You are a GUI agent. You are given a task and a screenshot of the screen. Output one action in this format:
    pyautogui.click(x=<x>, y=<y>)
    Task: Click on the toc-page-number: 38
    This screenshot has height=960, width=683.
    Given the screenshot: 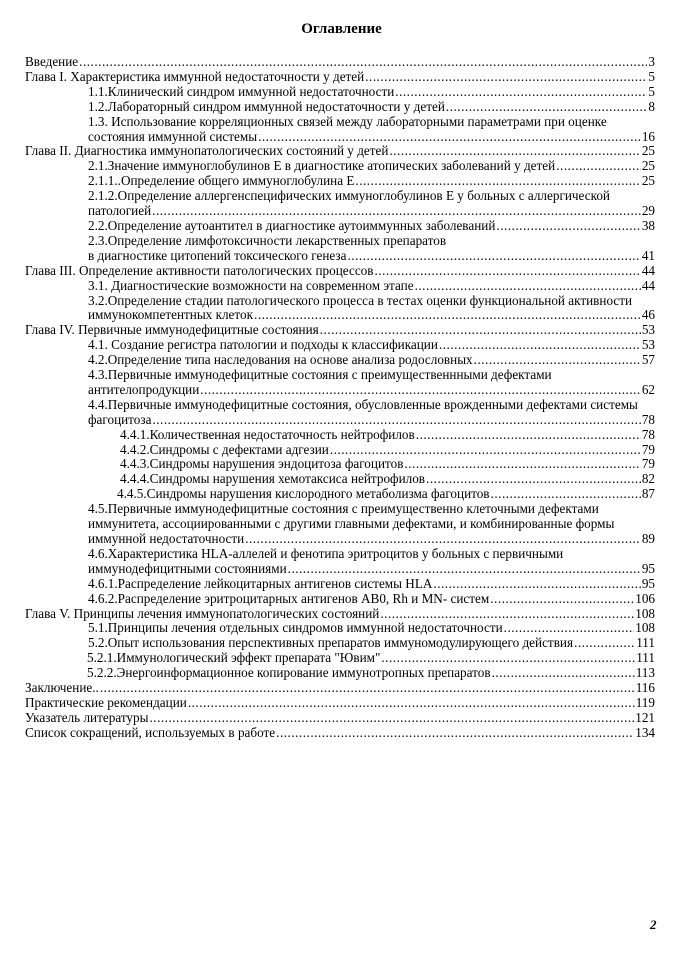 What is the action you would take?
    pyautogui.click(x=648, y=225)
    